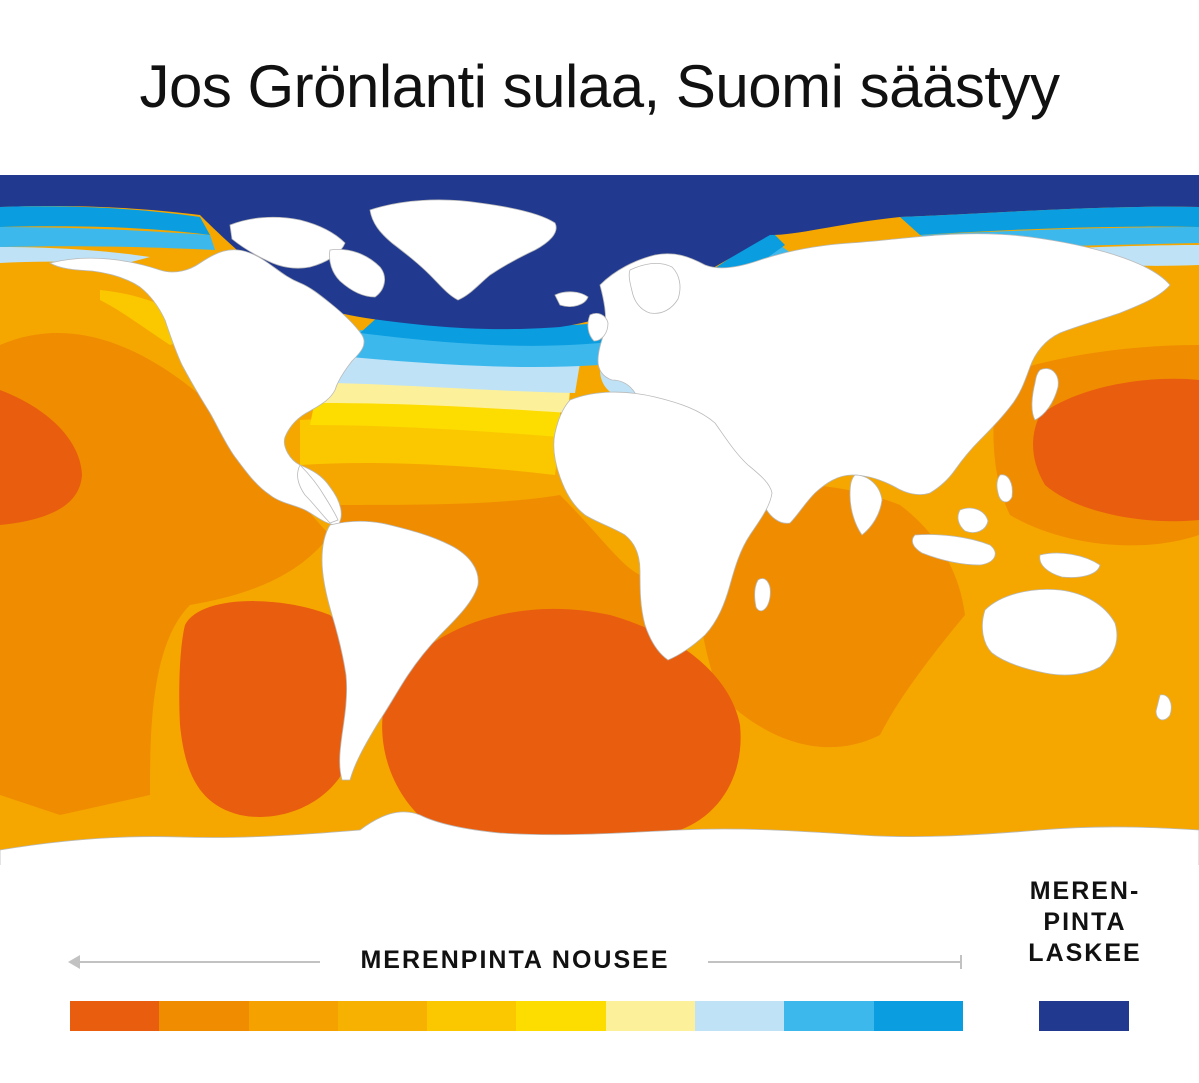  Describe the element at coordinates (866, 505) in the screenshot. I see `land-india` at that location.